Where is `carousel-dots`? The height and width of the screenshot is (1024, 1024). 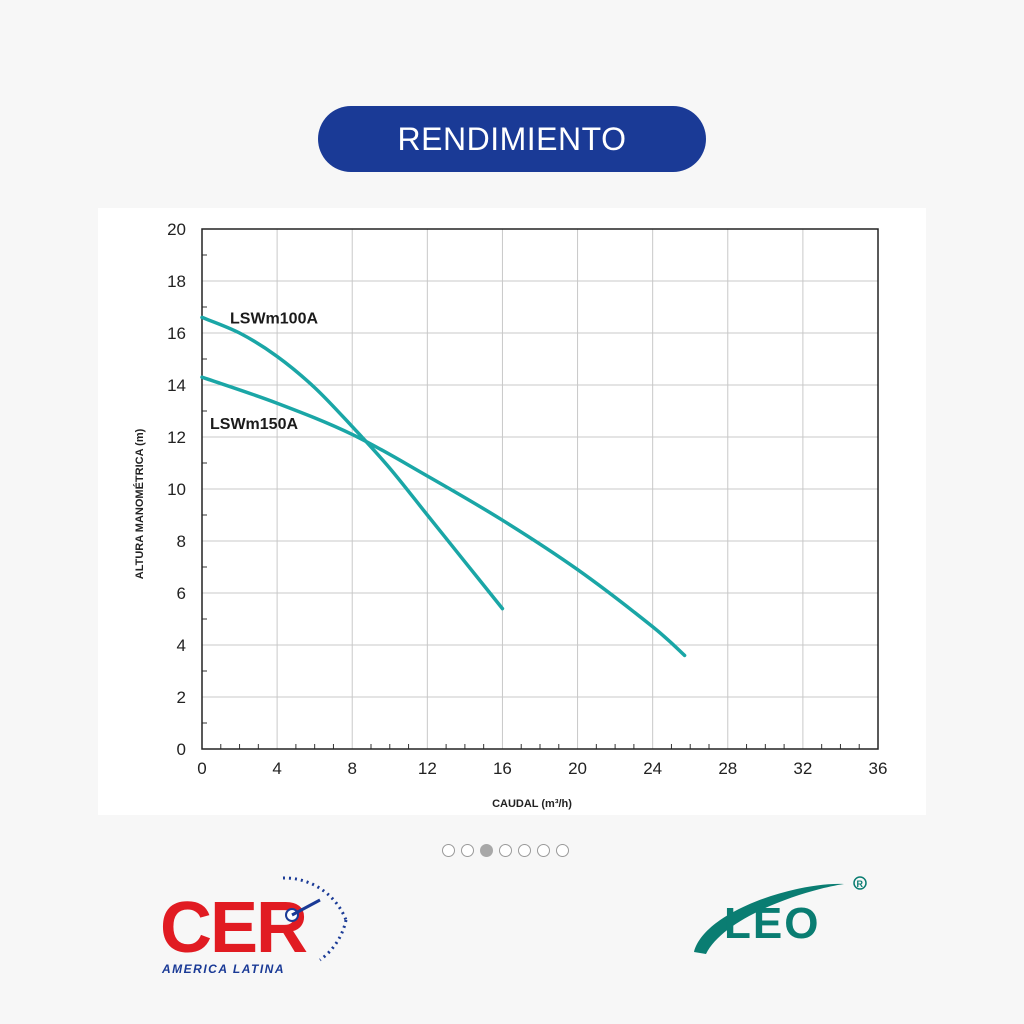 carousel-dots is located at coordinates (505, 852).